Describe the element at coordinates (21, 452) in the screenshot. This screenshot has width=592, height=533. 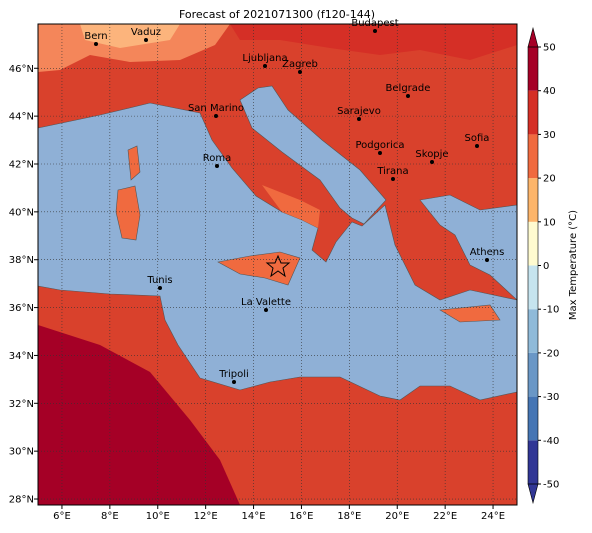
I see `y-tick-label: 30°N` at that location.